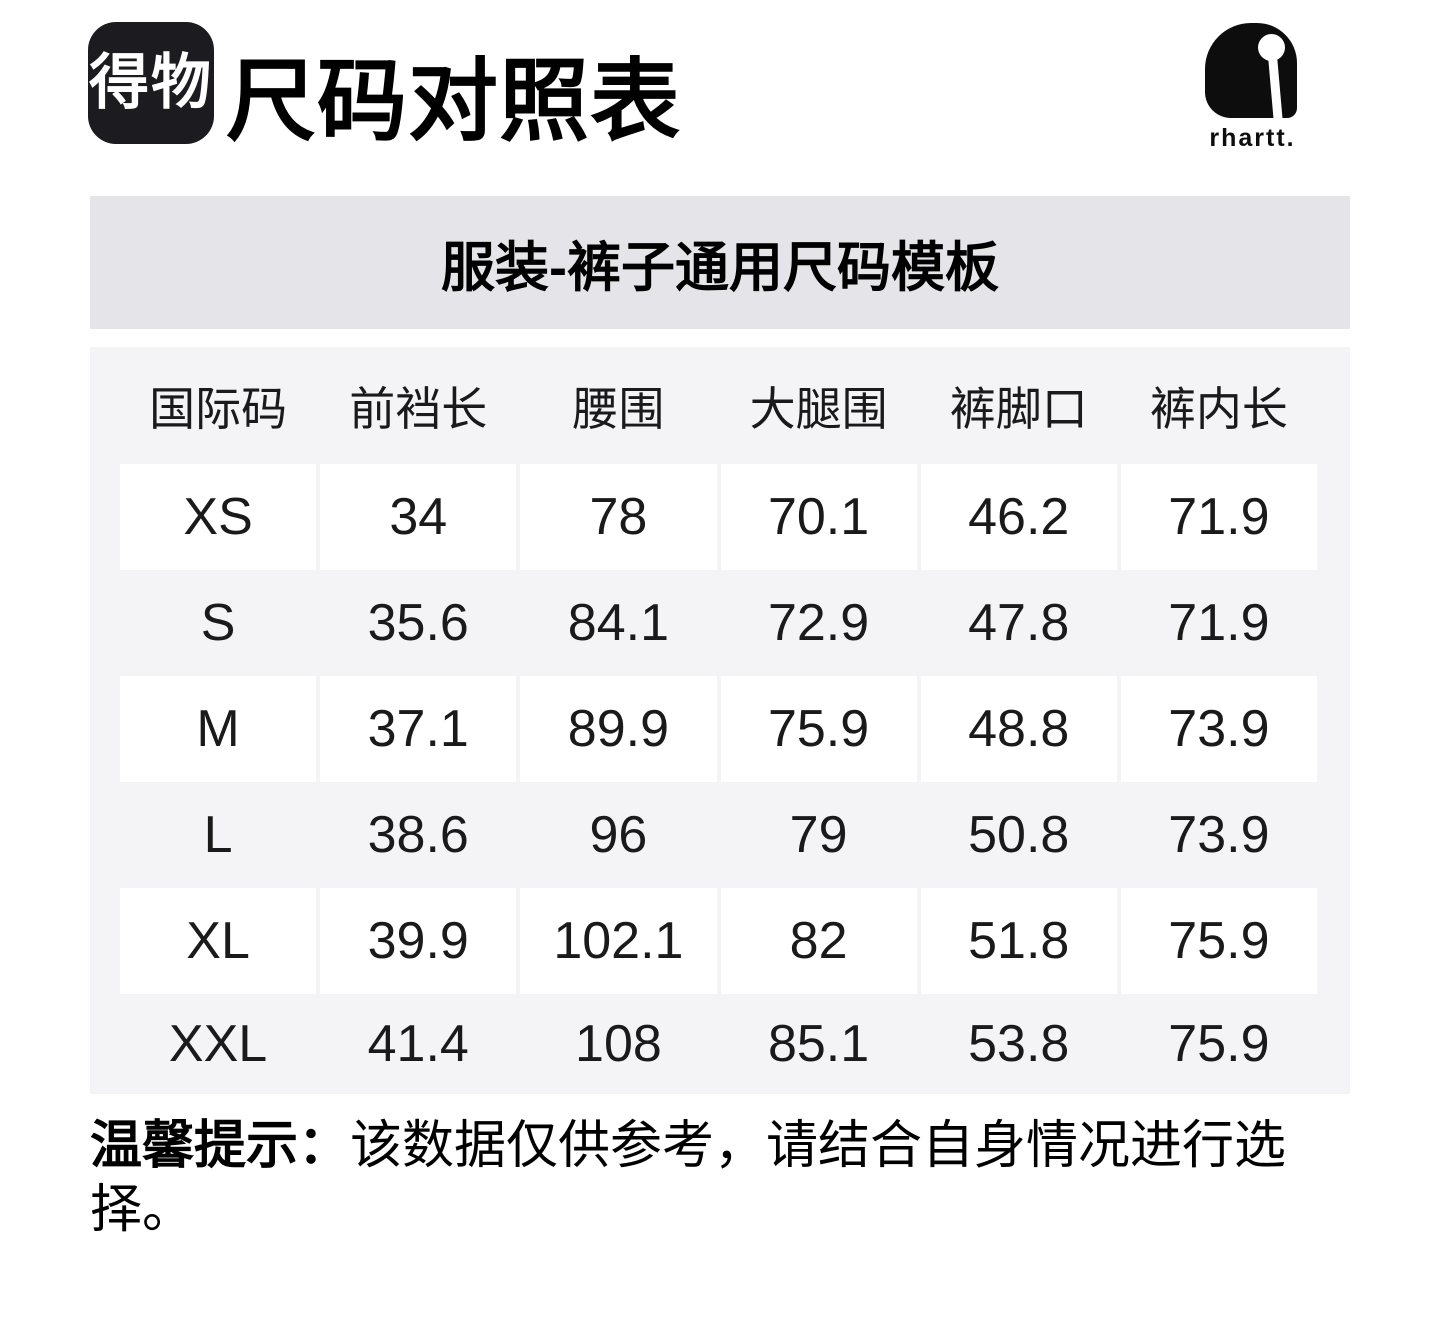 The width and height of the screenshot is (1440, 1317). What do you see at coordinates (218, 408) in the screenshot?
I see `column-header-international-size: 国际码` at bounding box center [218, 408].